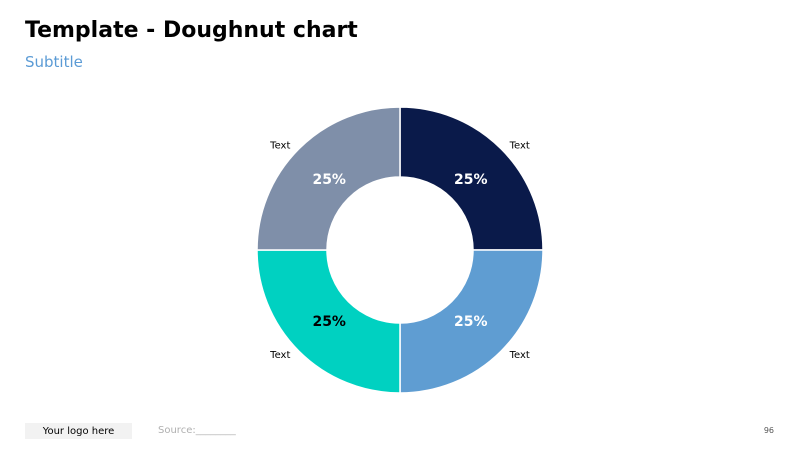 This screenshot has height=449, width=800. Describe the element at coordinates (519, 355) in the screenshot. I see `segment-category-label-2: Text` at that location.